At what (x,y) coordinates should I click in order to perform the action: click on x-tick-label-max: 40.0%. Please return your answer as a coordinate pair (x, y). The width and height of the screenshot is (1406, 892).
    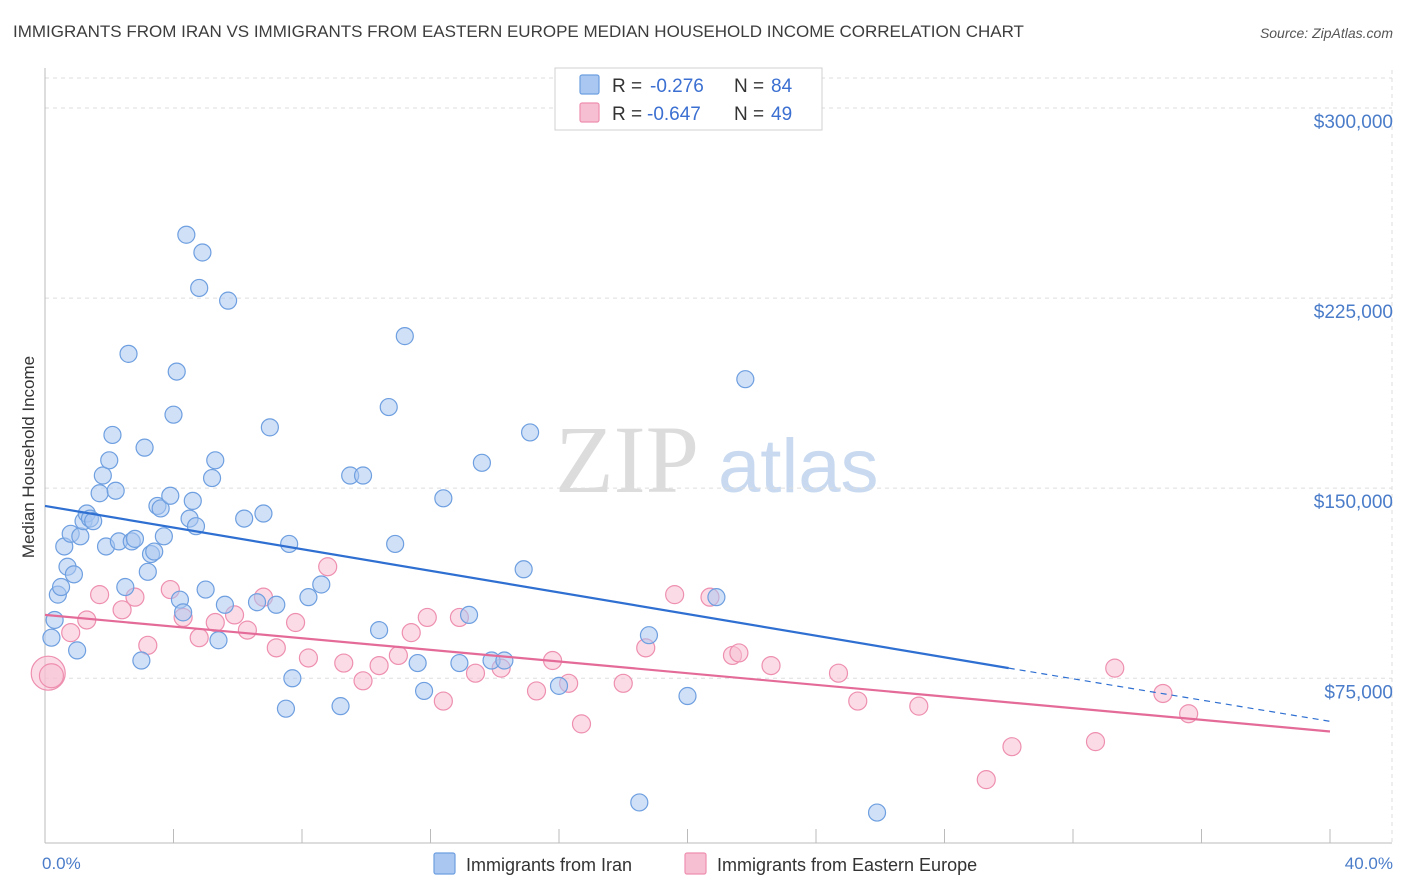
    Looking at the image, I should click on (1369, 863).